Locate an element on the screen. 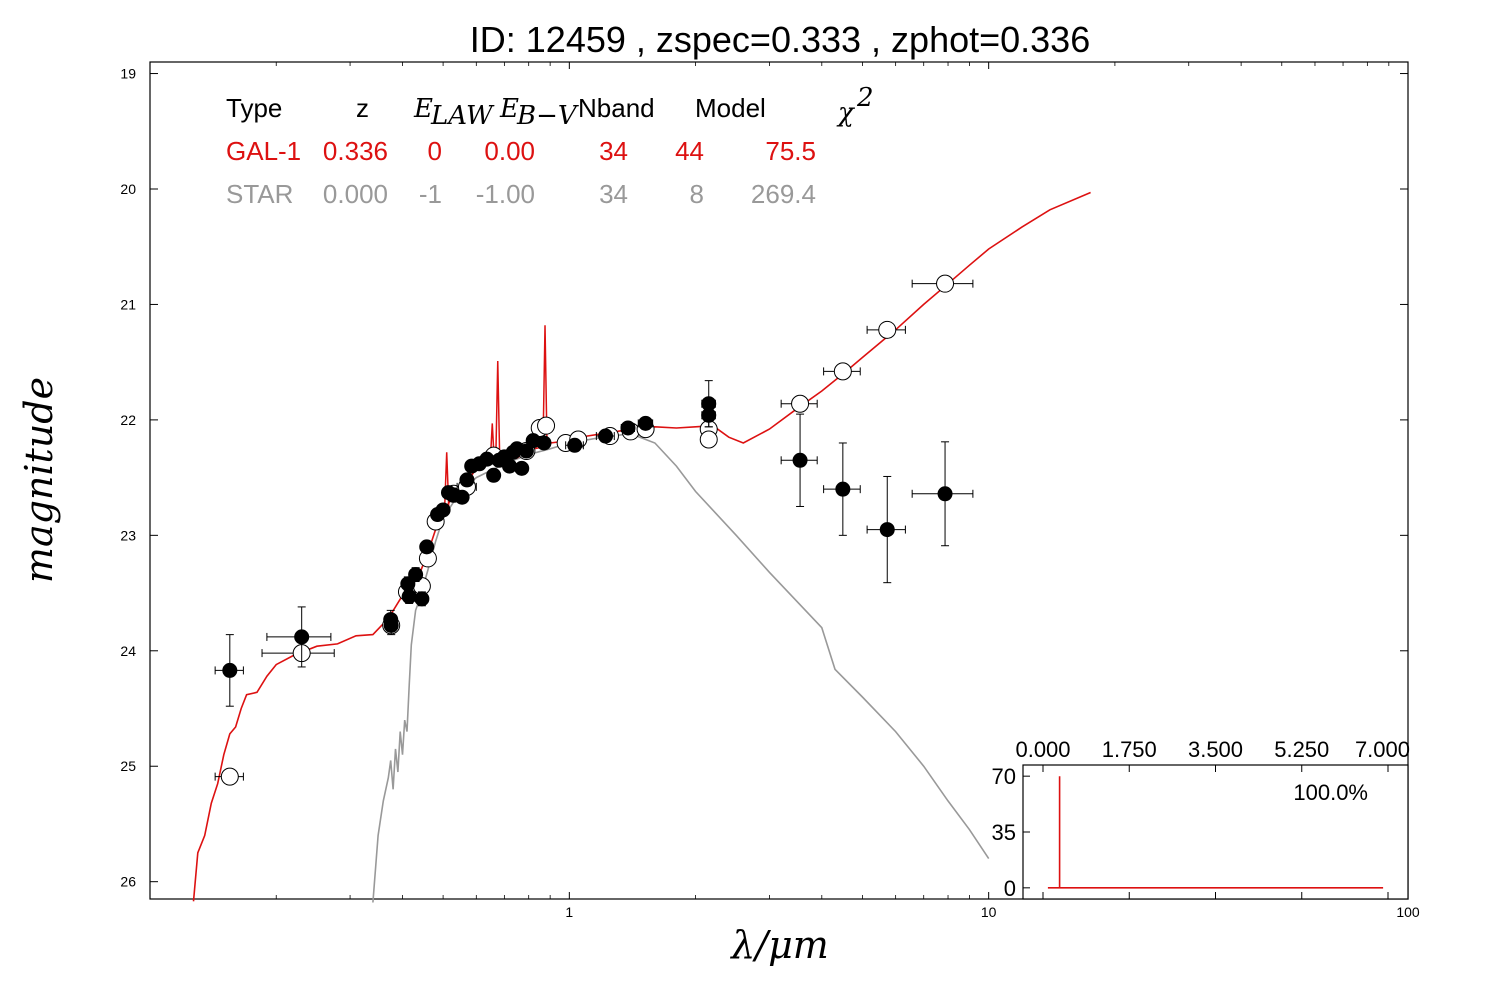 This screenshot has height=1000, width=1500. inset-pdf-curve is located at coordinates (1215, 832).